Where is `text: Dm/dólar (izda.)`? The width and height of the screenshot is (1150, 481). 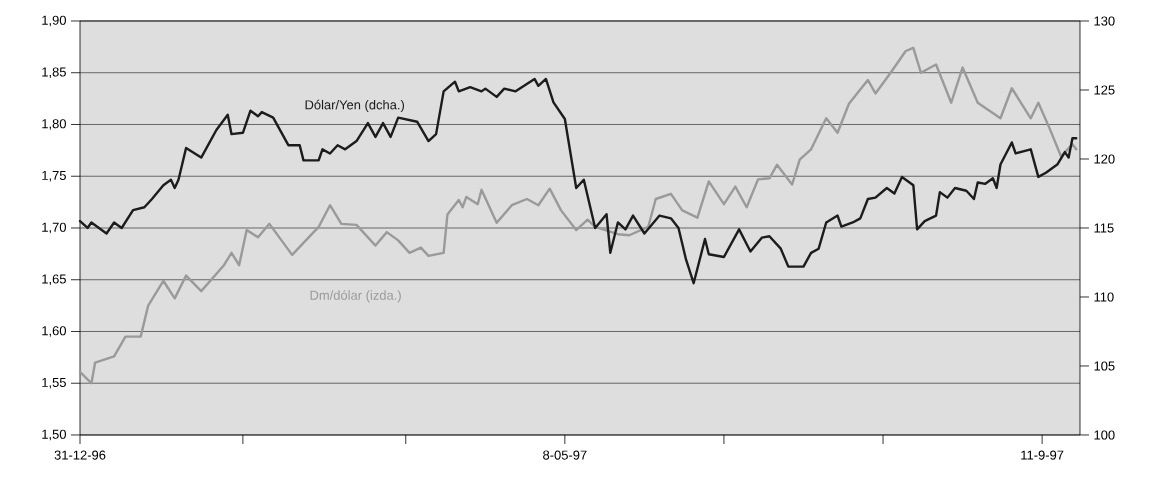 text: Dm/dólar (izda.) is located at coordinates (355, 296).